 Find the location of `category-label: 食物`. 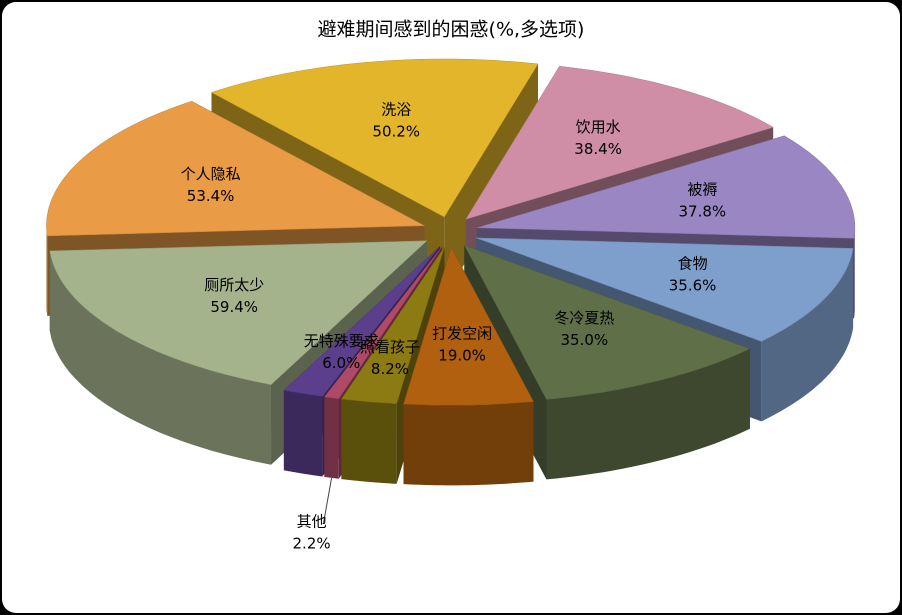

category-label: 食物 is located at coordinates (693, 264).